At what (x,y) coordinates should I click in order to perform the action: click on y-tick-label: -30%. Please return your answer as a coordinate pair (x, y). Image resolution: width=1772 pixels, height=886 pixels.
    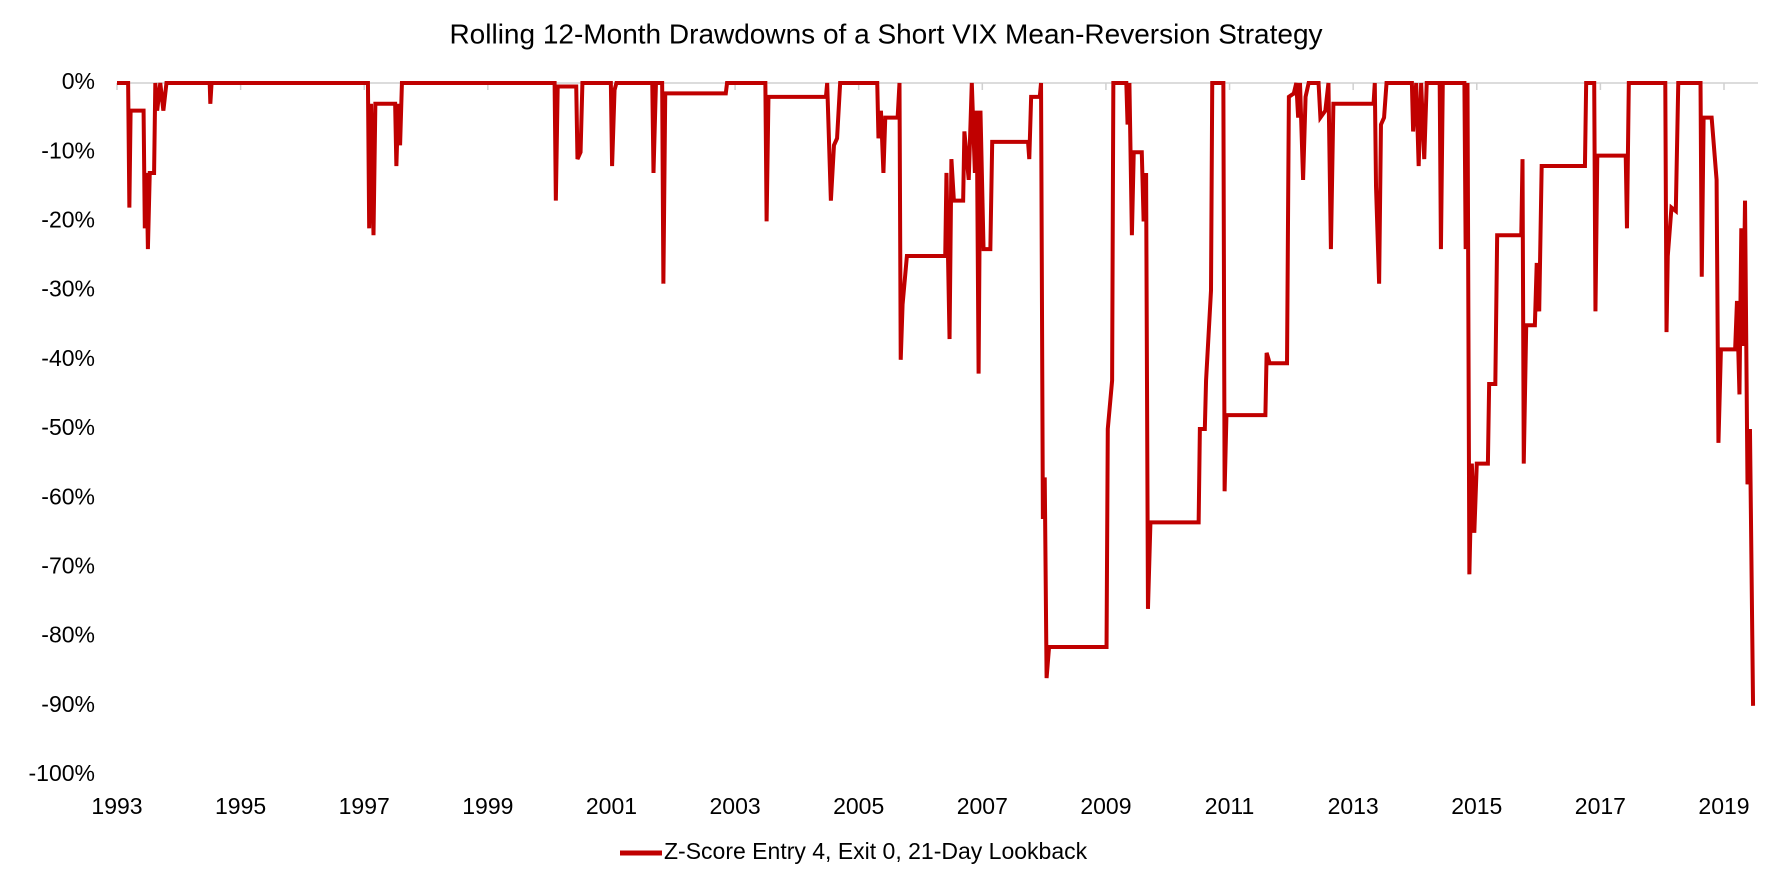
    Looking at the image, I should click on (68, 289).